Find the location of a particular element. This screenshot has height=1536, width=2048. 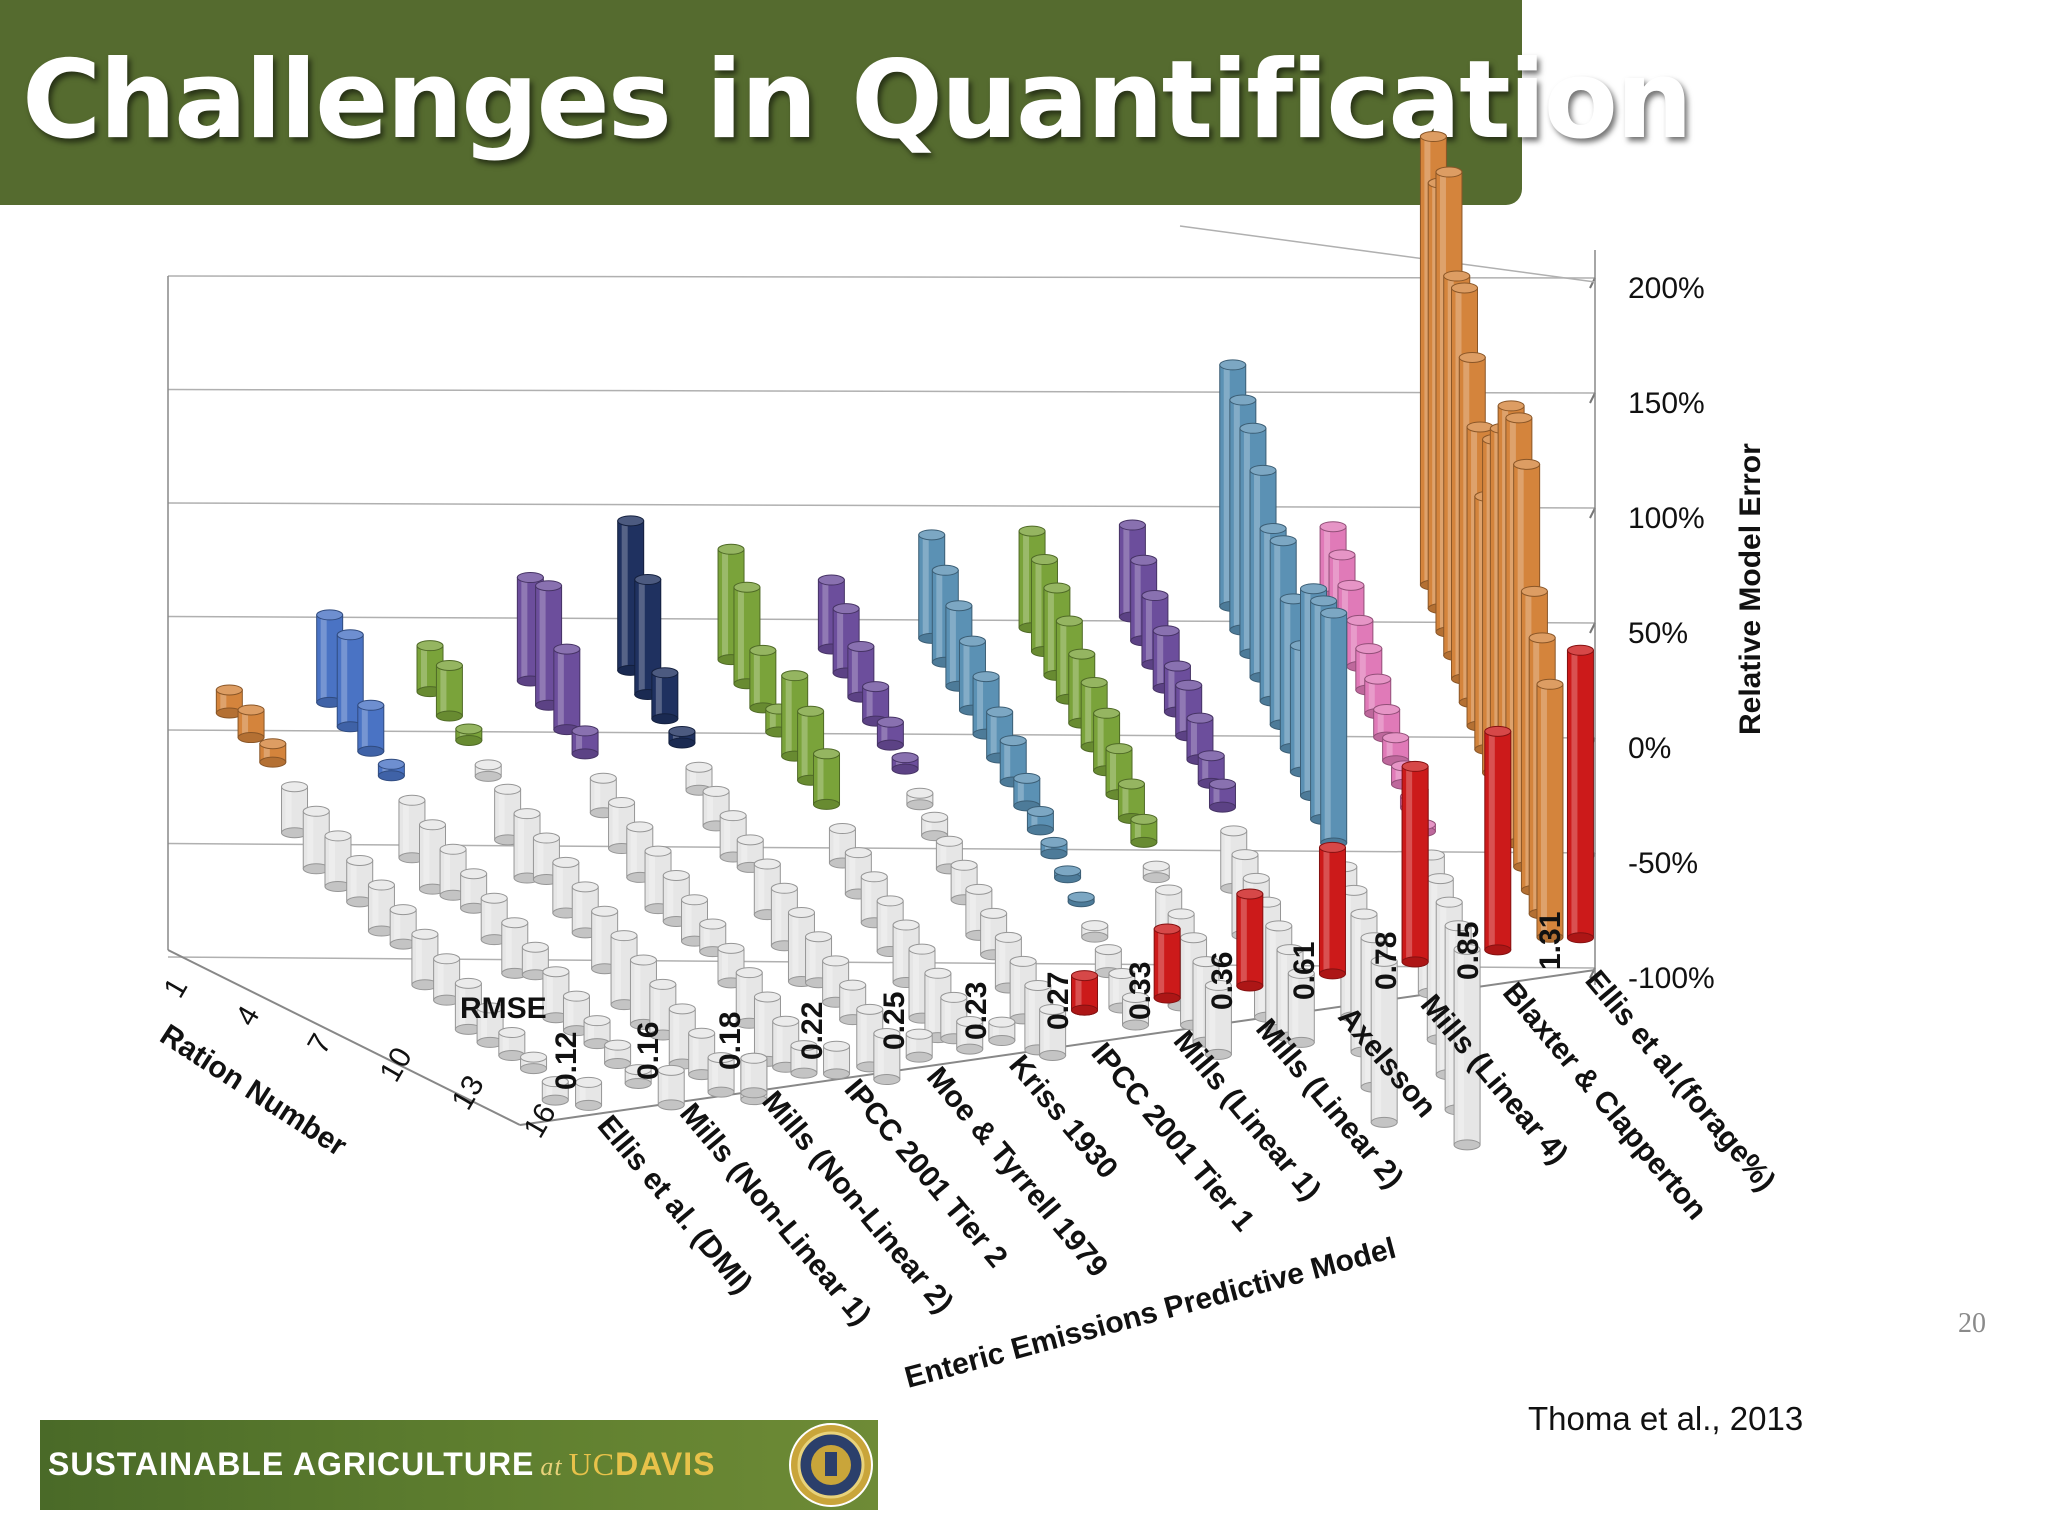

model-label: IPCC 2001 Tier 1 is located at coordinates (1173, 1137).